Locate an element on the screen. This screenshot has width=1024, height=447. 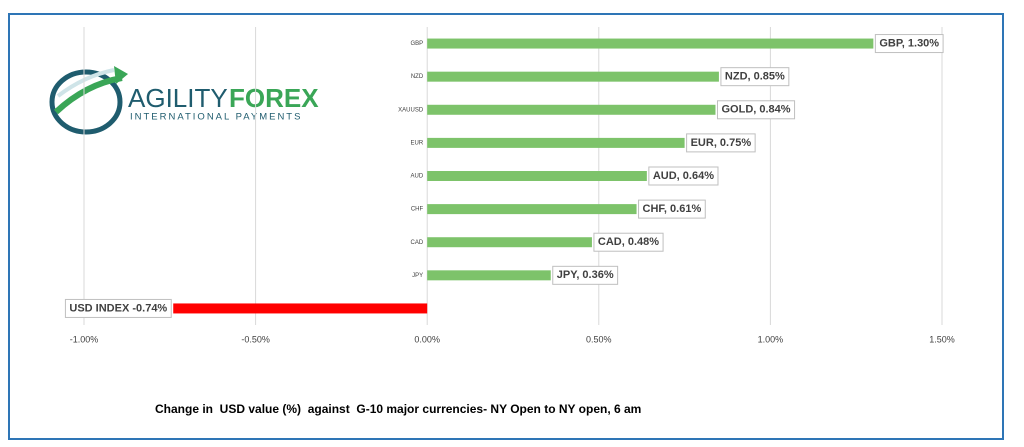
y-tick-label: AUD is located at coordinates (417, 177).